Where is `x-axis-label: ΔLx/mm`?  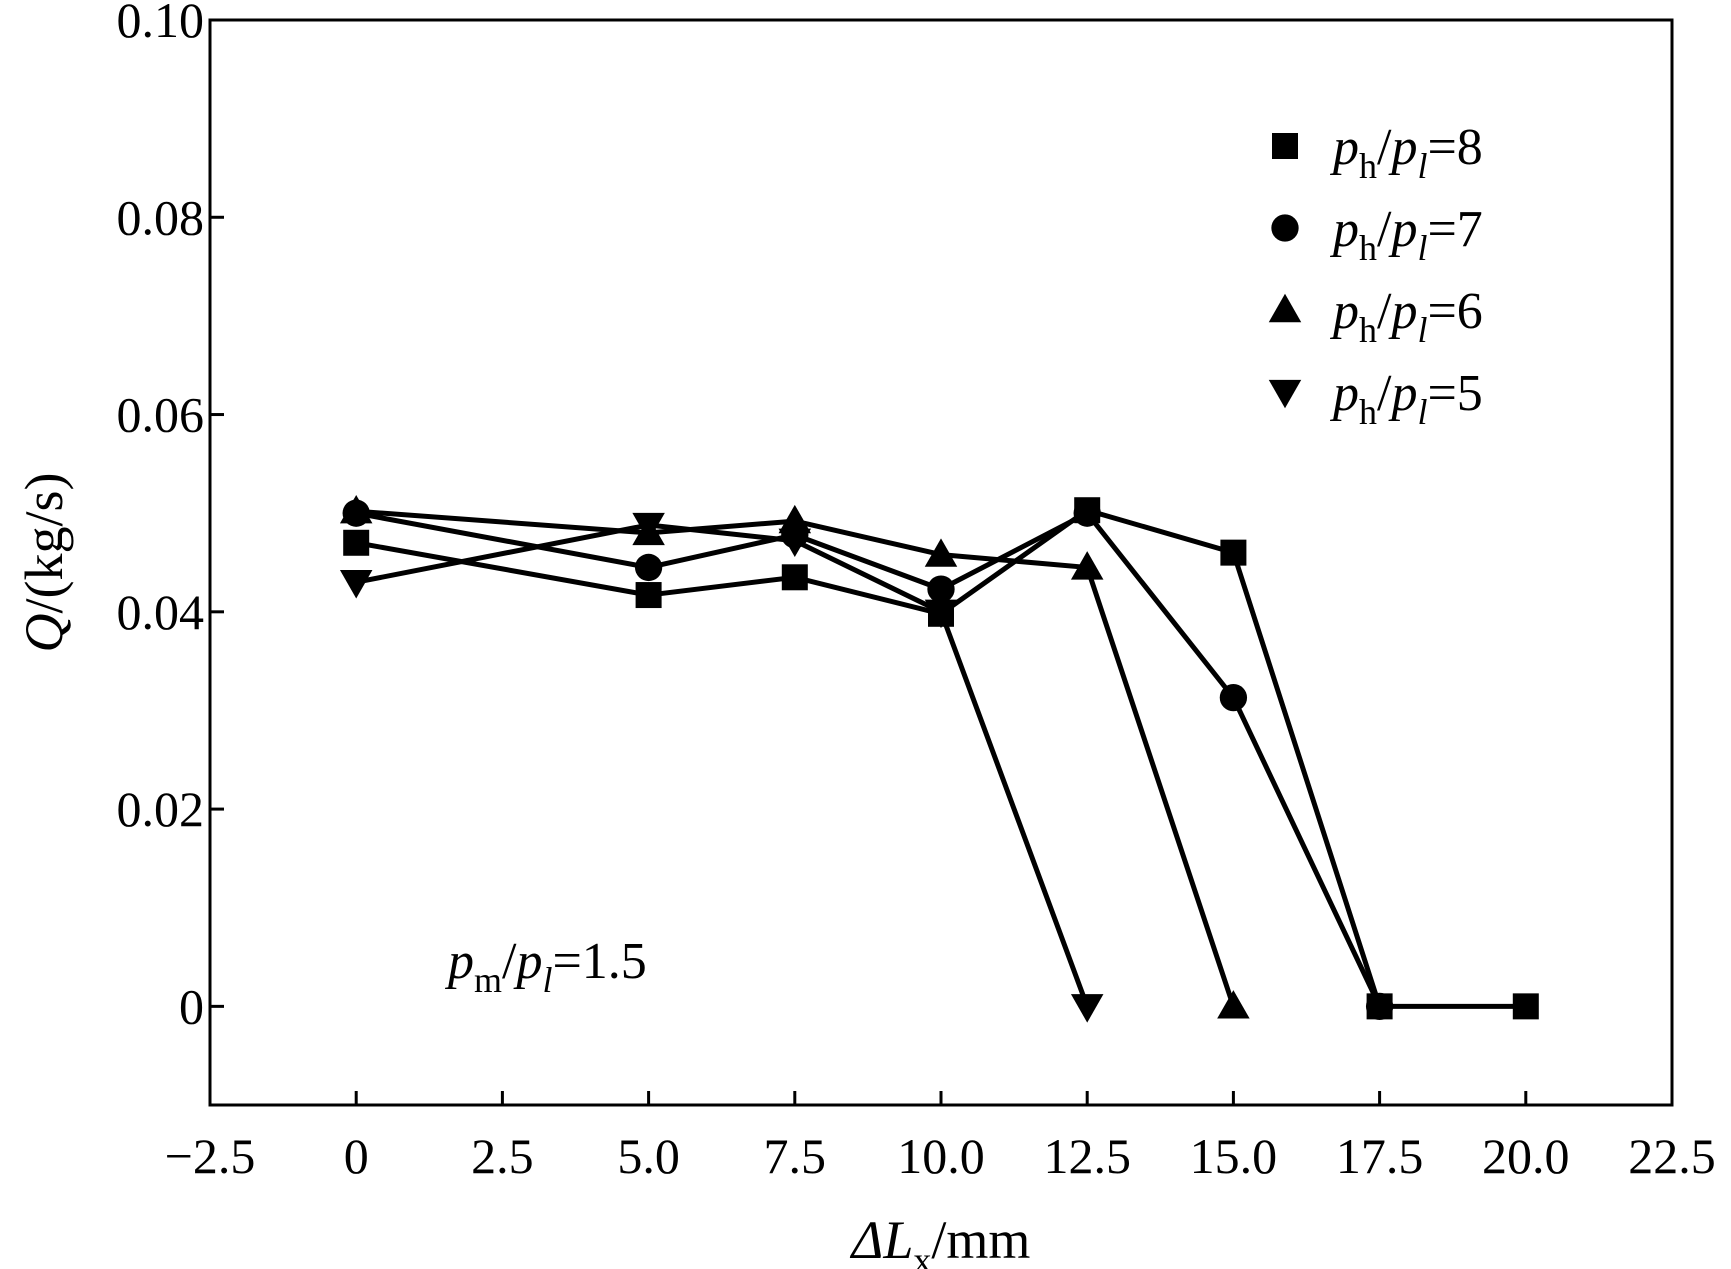
x-axis-label: ΔLx/mm is located at coordinates (940, 1239).